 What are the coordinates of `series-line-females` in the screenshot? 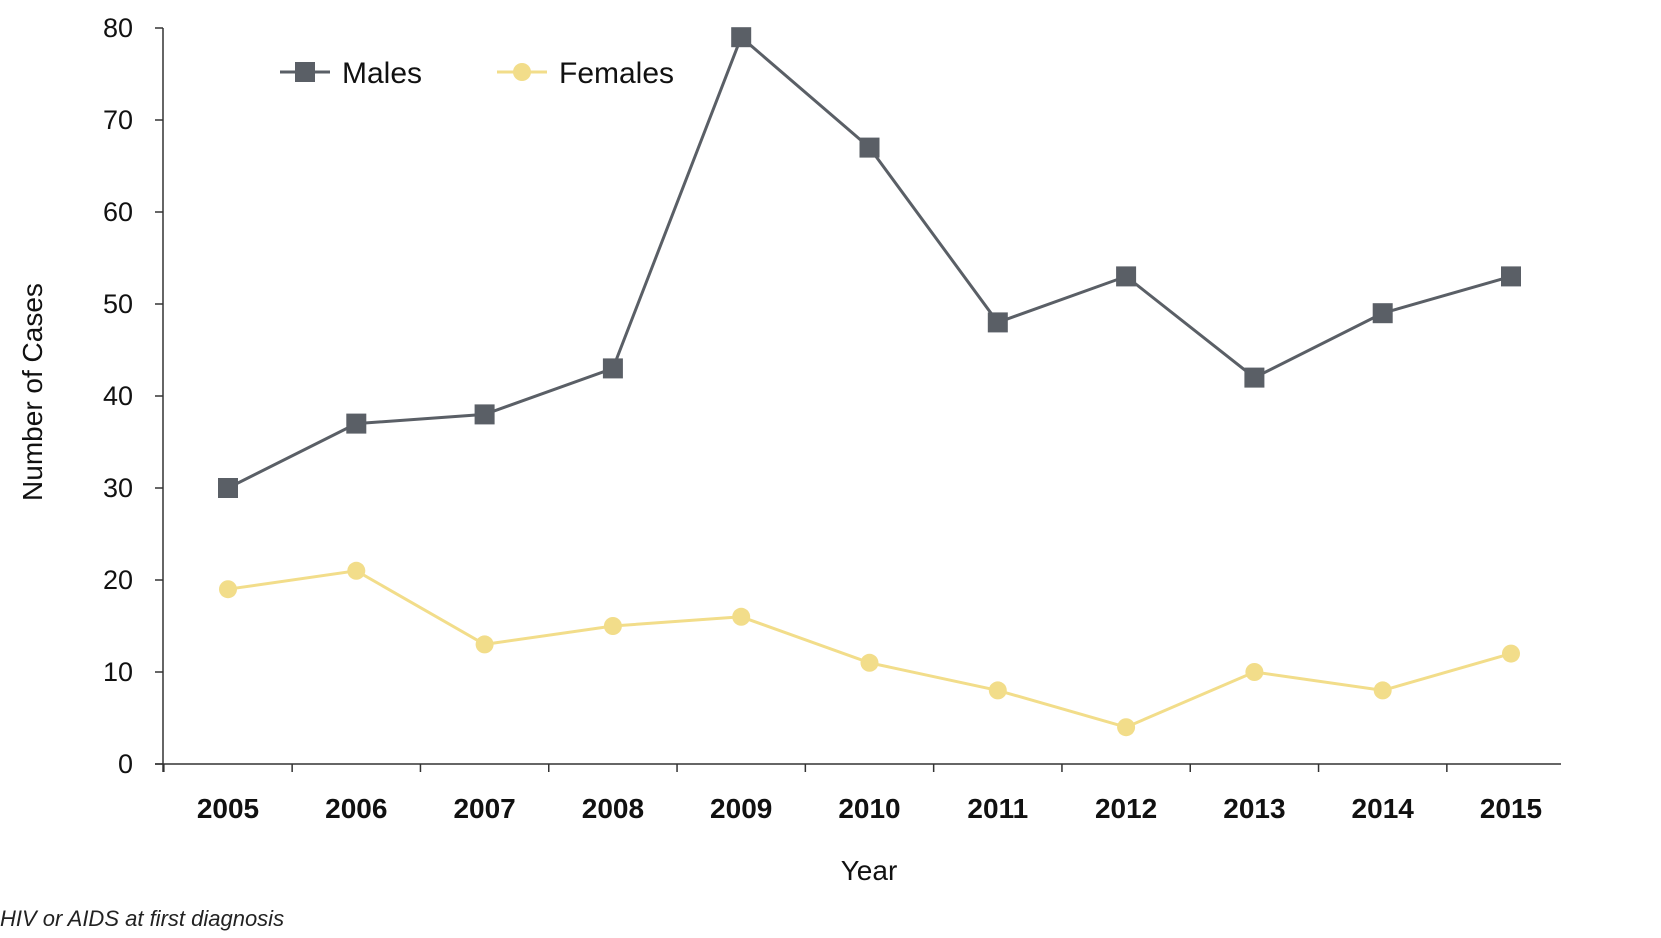 It's located at (869, 649).